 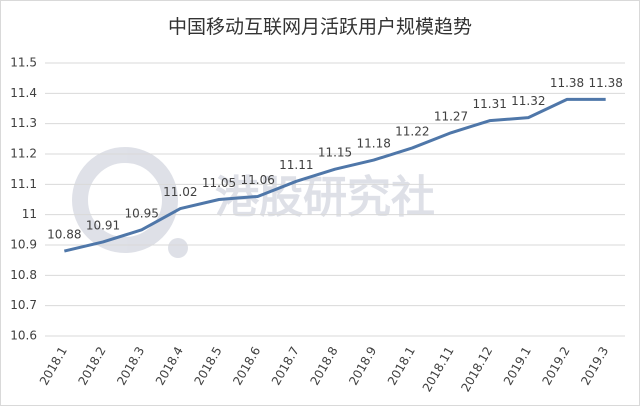 What do you see at coordinates (23, 305) in the screenshot?
I see `y-tick-label: 10.7` at bounding box center [23, 305].